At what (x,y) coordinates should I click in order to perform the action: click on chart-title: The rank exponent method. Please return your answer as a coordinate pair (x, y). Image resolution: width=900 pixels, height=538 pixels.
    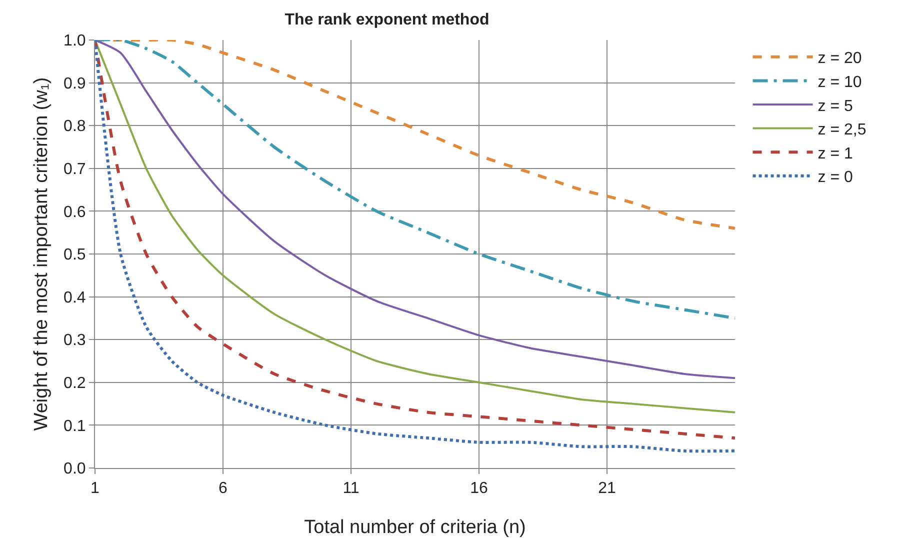
    Looking at the image, I should click on (387, 20).